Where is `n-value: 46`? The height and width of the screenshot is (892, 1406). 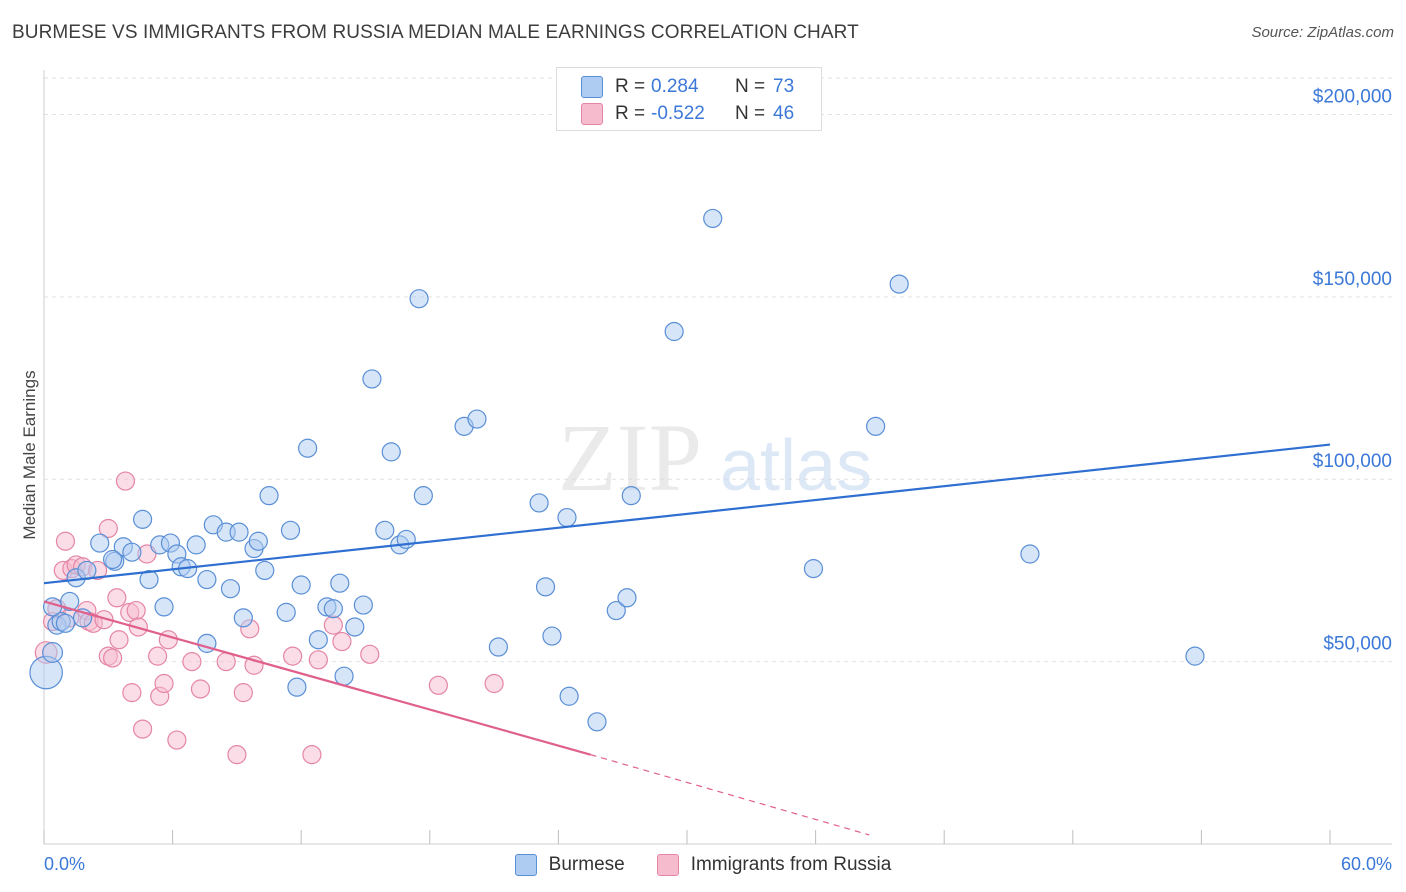 n-value: 46 is located at coordinates (784, 113).